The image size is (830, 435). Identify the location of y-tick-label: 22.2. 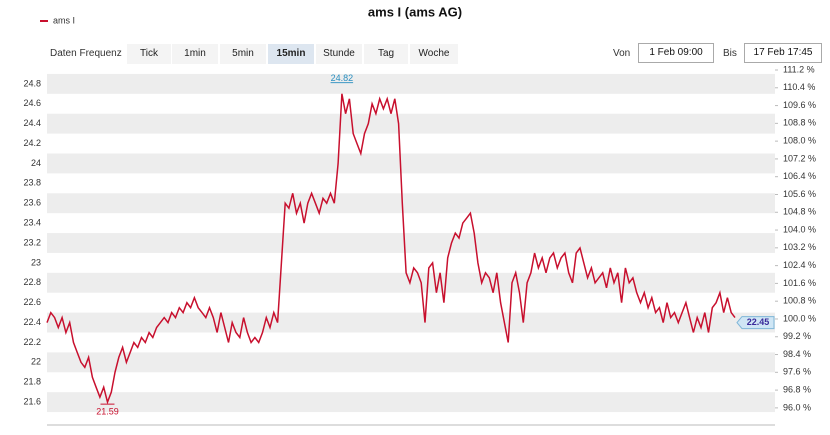
(32, 342).